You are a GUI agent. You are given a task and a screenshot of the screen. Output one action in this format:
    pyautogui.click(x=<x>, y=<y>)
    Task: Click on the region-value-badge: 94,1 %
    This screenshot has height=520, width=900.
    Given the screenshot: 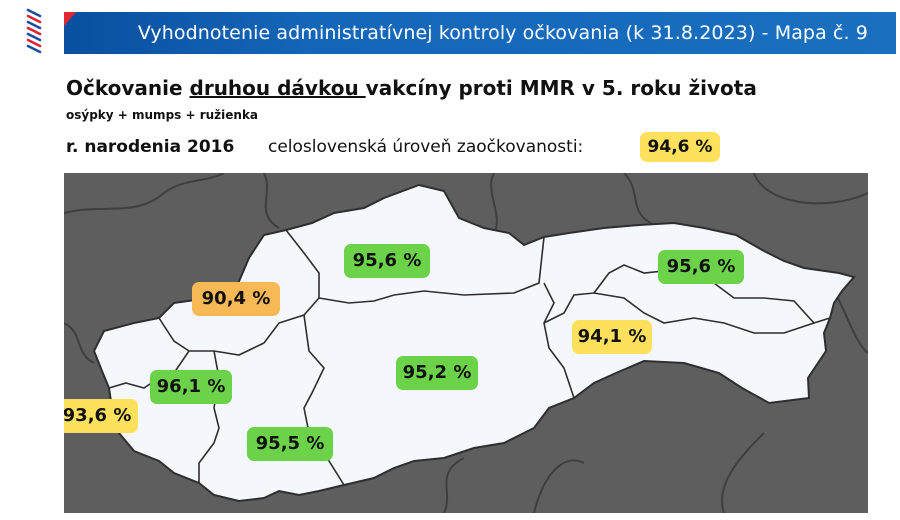 What is the action you would take?
    pyautogui.click(x=612, y=337)
    